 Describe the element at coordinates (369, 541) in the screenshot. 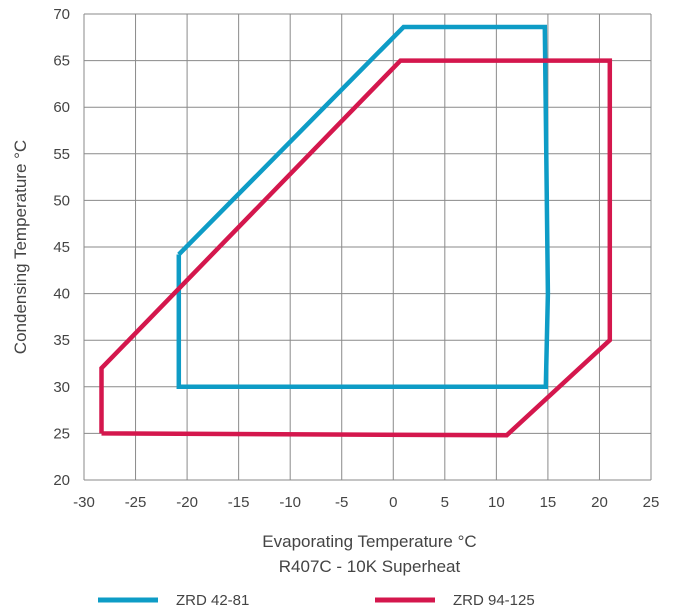

I see `x-axis-title: Evaporating Temperature °C` at that location.